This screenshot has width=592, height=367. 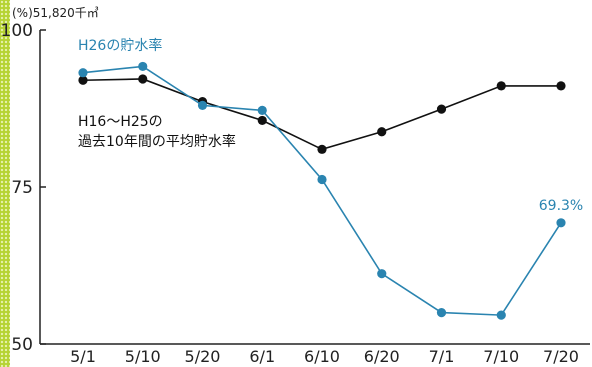 What do you see at coordinates (17, 31) in the screenshot?
I see `y-tick-label: 100` at bounding box center [17, 31].